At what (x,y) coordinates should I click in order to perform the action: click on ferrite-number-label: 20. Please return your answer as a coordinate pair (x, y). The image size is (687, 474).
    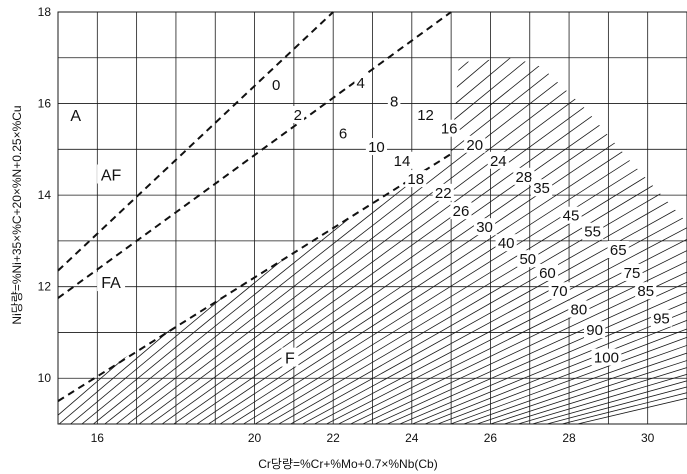
    Looking at the image, I should click on (474, 145).